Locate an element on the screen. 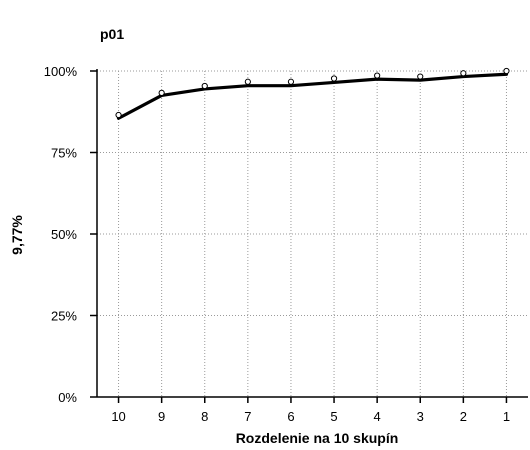 The width and height of the screenshot is (530, 450). series-layer is located at coordinates (312, 93).